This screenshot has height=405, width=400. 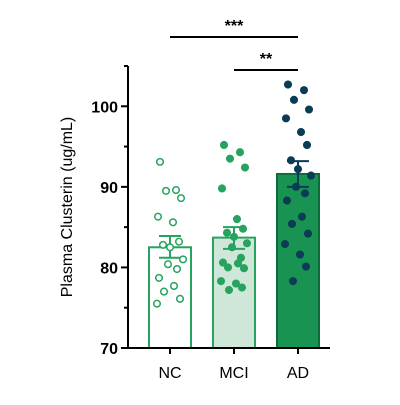 What do you see at coordinates (104, 107) in the screenshot?
I see `y-tick-label: 100` at bounding box center [104, 107].